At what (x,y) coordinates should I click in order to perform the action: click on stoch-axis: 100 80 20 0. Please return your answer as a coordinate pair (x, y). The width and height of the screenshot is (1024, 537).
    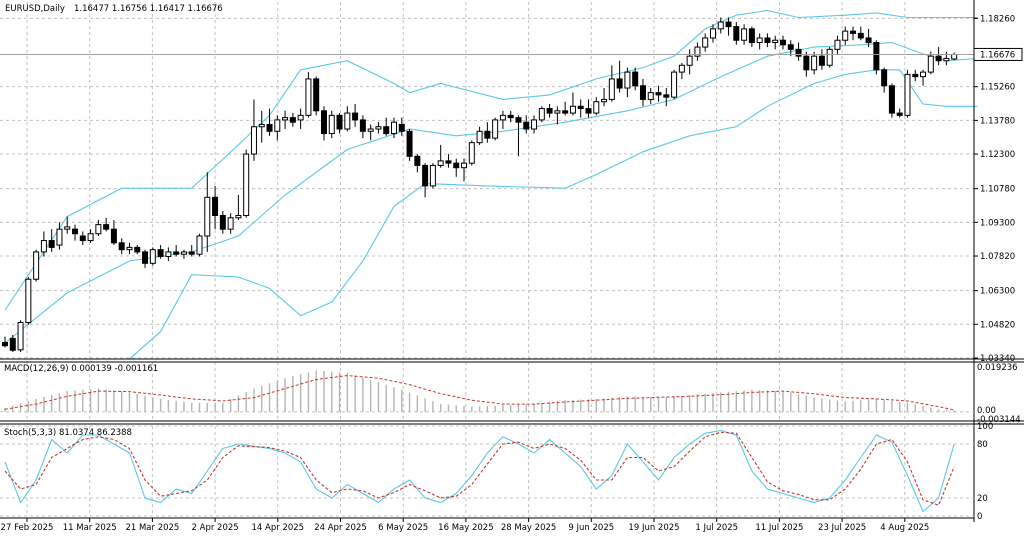
    Looking at the image, I should click on (985, 472).